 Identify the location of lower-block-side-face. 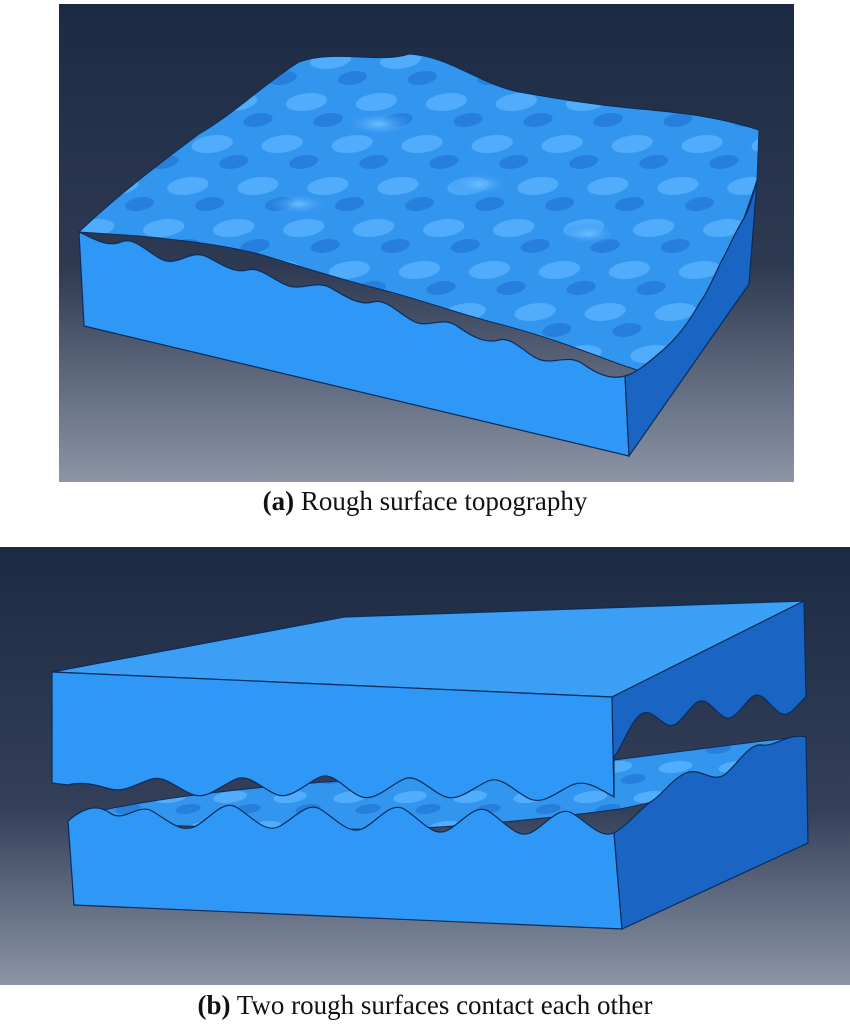
(711, 832).